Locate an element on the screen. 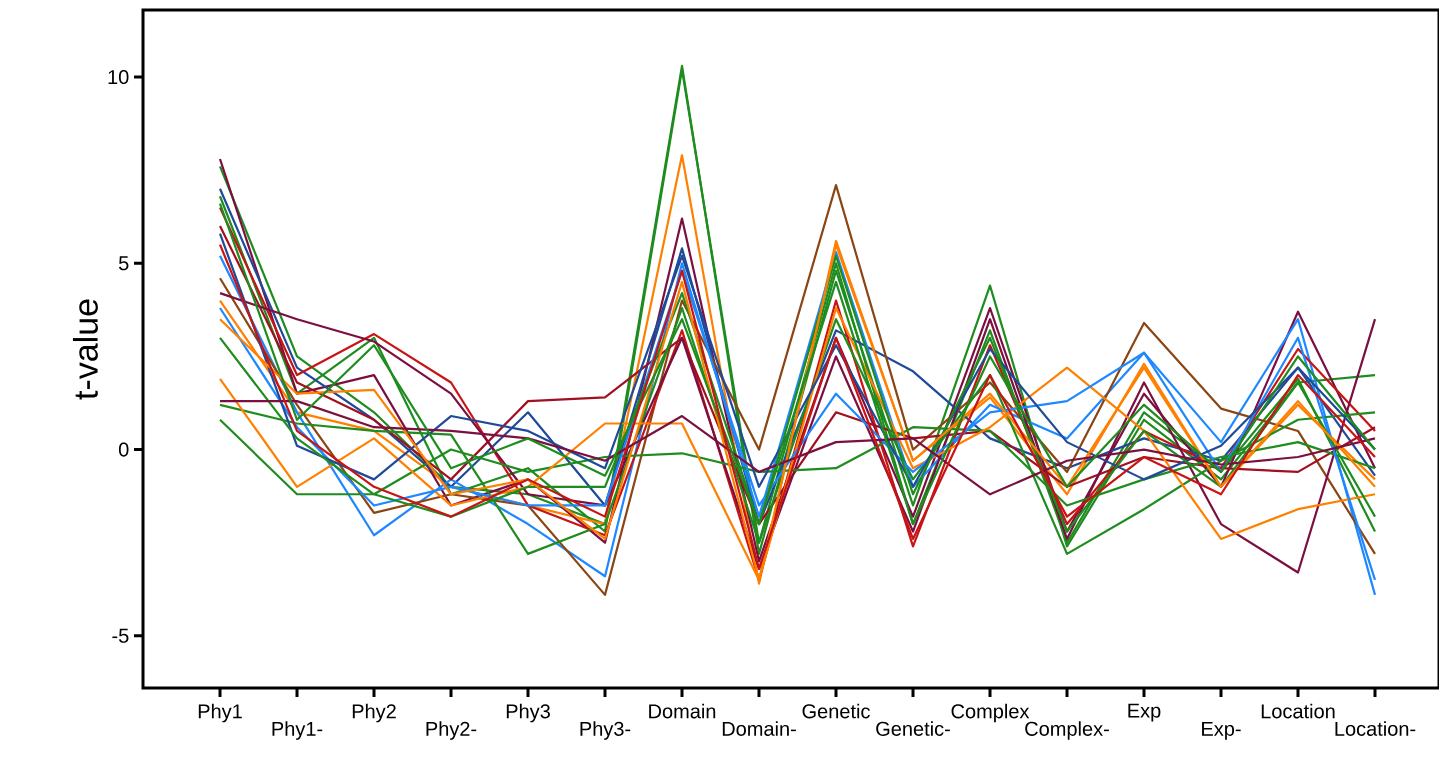  x-tick-label: Location- is located at coordinates (1375, 728).